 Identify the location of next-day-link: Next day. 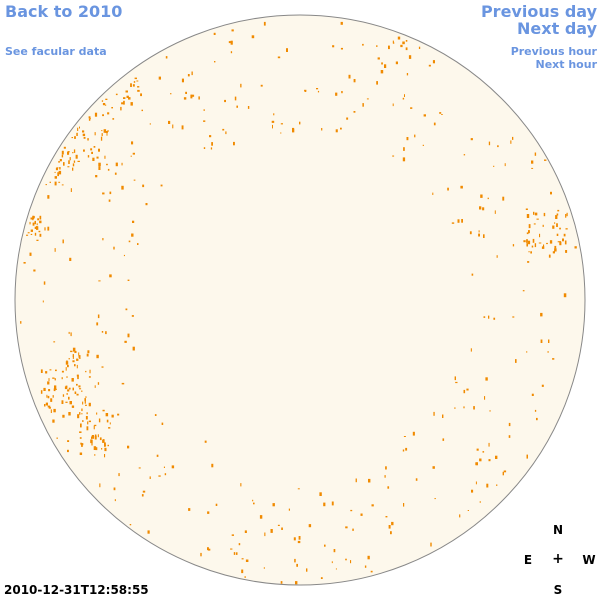
(557, 28).